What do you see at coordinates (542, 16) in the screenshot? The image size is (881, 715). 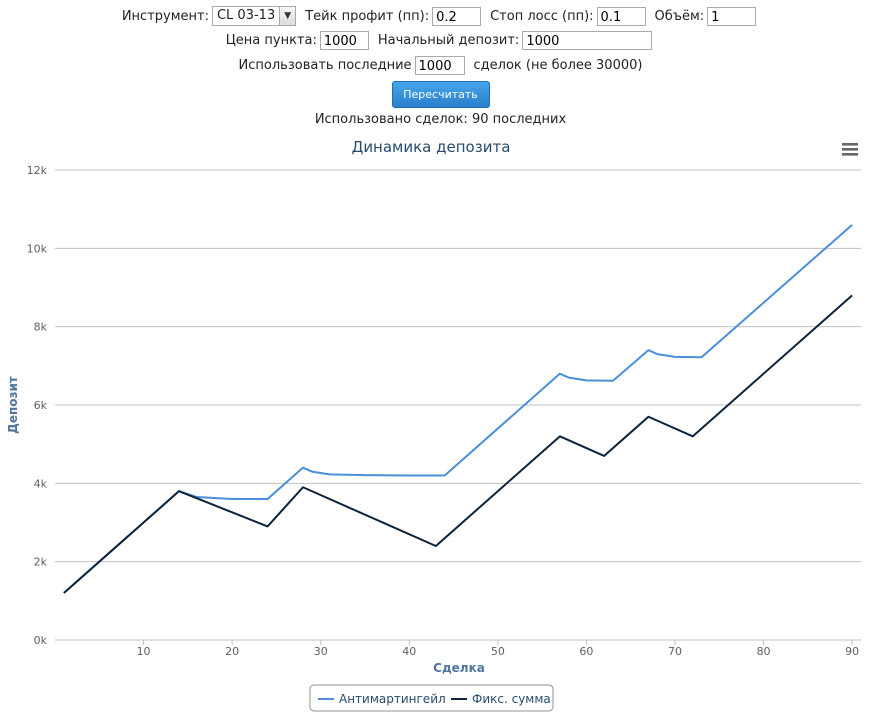 I see `stop-loss-label: Стоп лосс (пп):` at bounding box center [542, 16].